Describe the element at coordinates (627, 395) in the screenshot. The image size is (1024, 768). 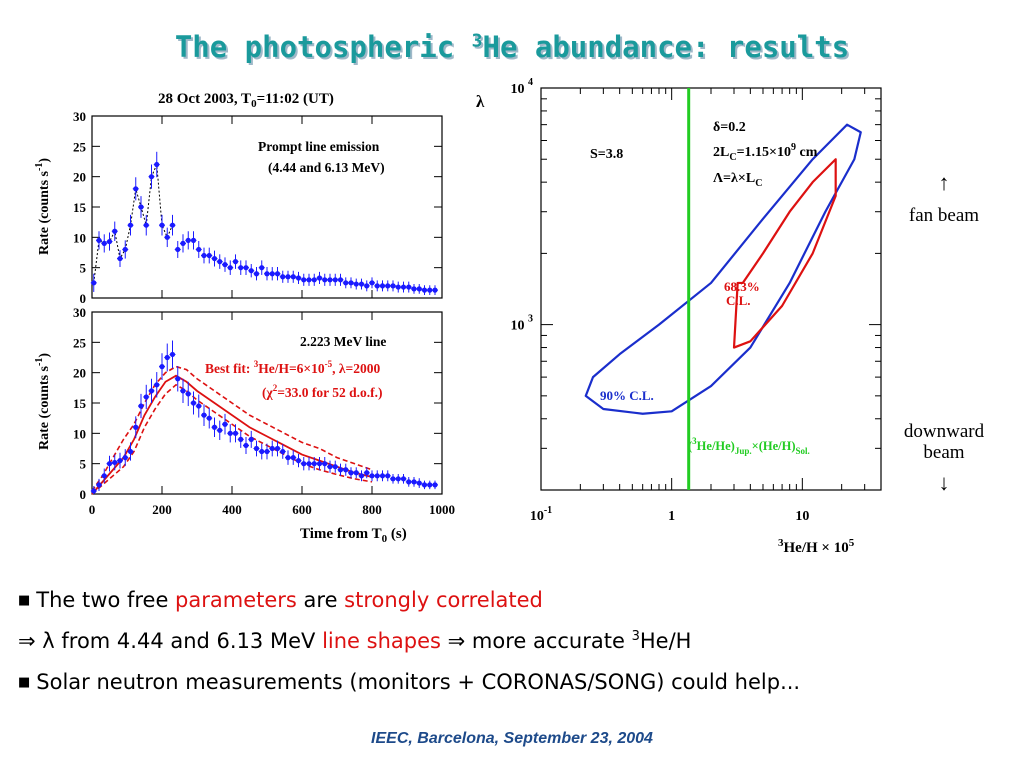
I see `cl90-label: 90% C.L.` at that location.